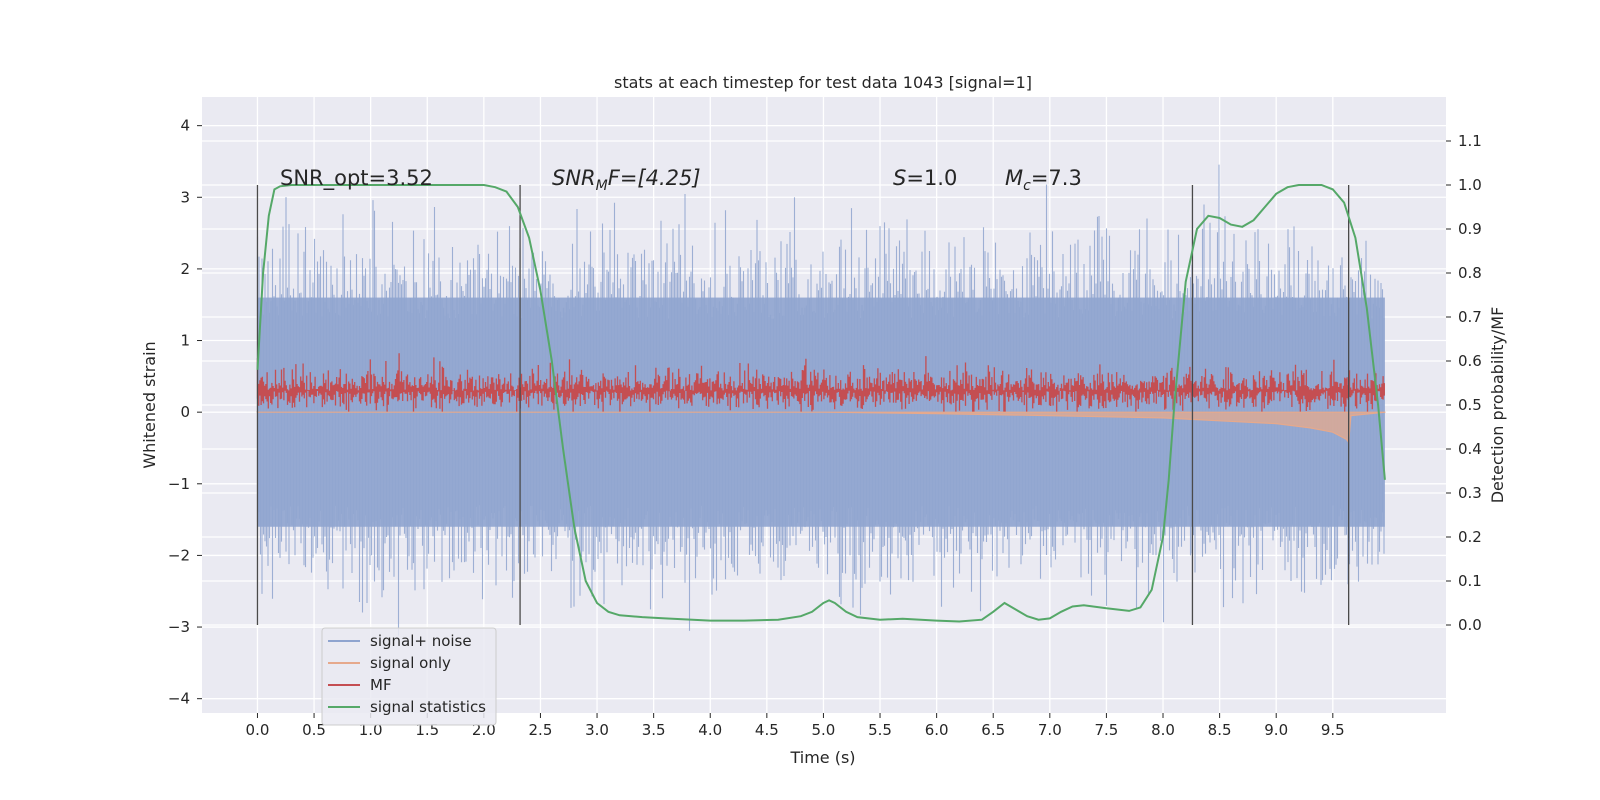  Describe the element at coordinates (258, 730) in the screenshot. I see `x-tick-label-0: 0.0` at that location.